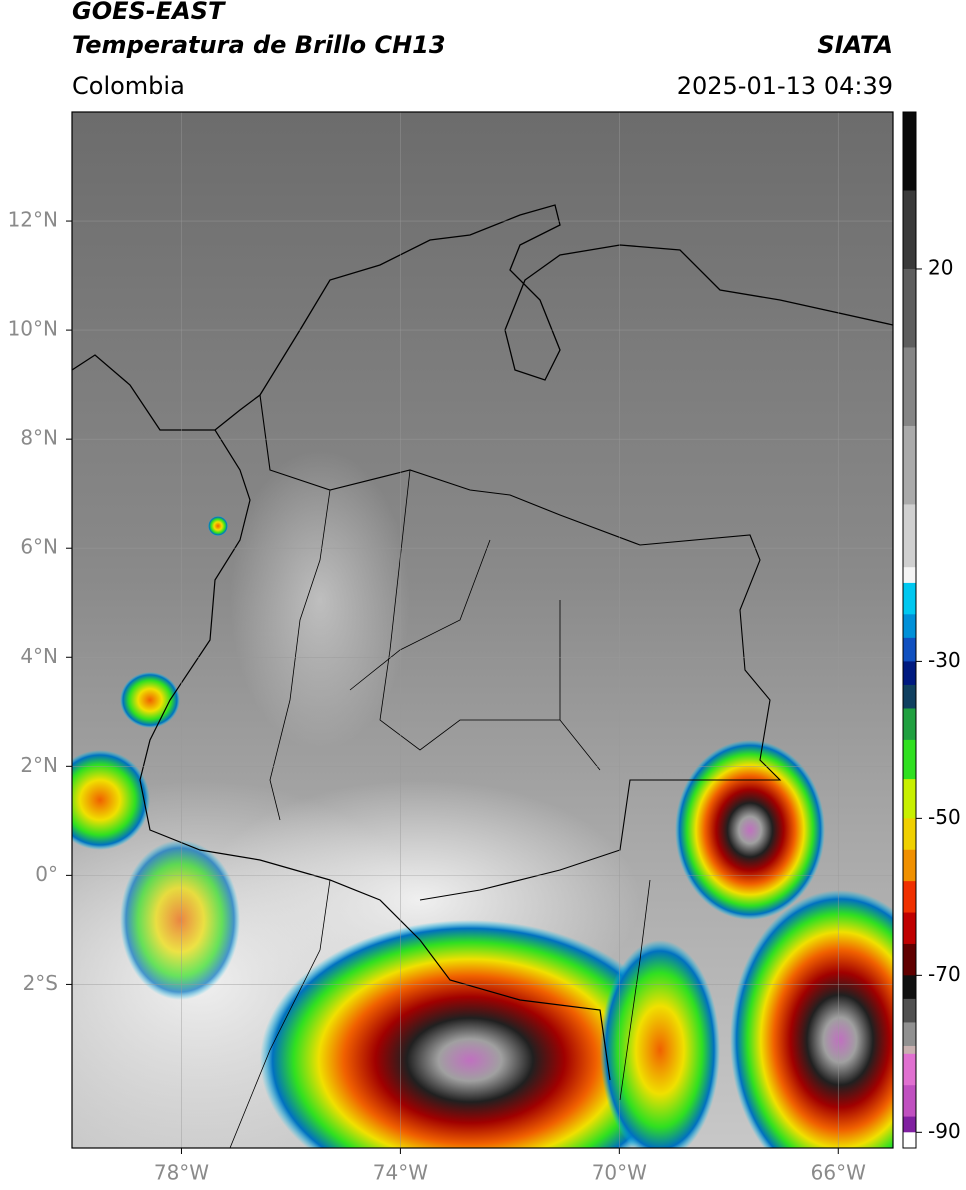 Image resolution: width=966 pixels, height=1190 pixels. Describe the element at coordinates (838, 1173) in the screenshot. I see `x-tick-label: 66°W` at that location.